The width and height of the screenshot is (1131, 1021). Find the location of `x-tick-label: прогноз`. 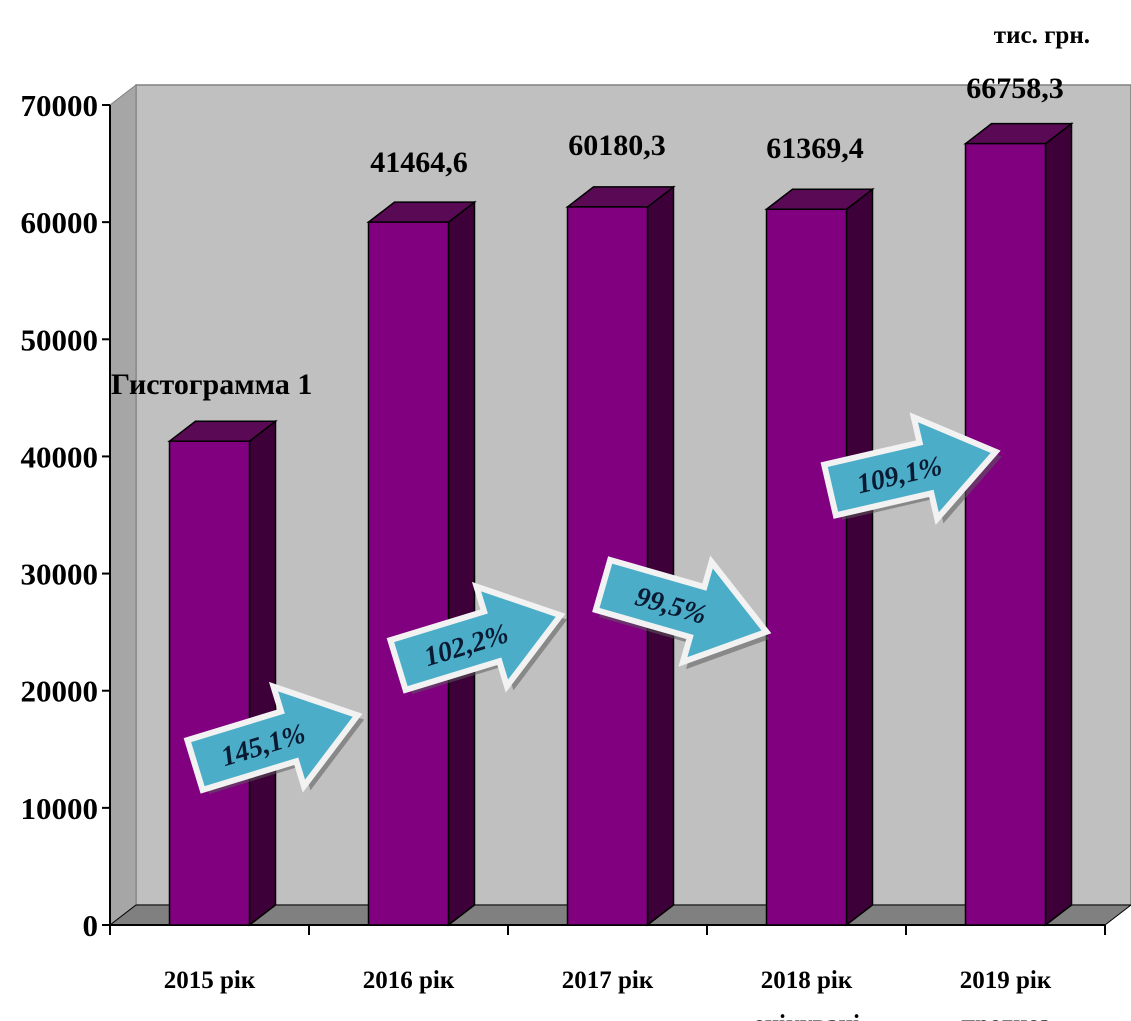

x-tick-label: прогноз is located at coordinates (1005, 1016).